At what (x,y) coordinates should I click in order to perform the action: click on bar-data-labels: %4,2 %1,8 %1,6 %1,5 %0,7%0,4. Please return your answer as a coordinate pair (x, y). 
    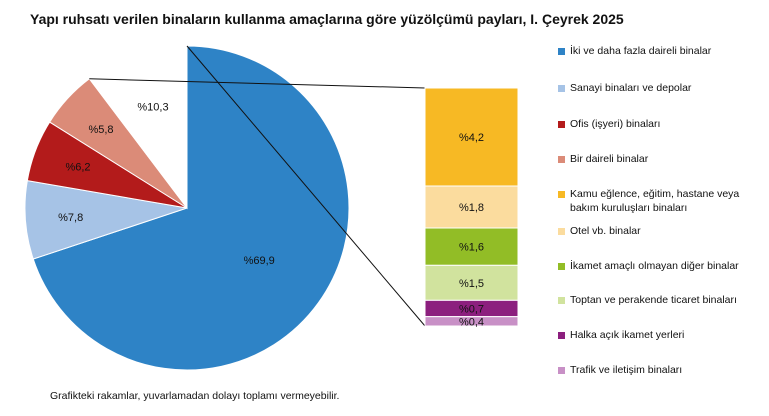
    Looking at the image, I should click on (471, 230).